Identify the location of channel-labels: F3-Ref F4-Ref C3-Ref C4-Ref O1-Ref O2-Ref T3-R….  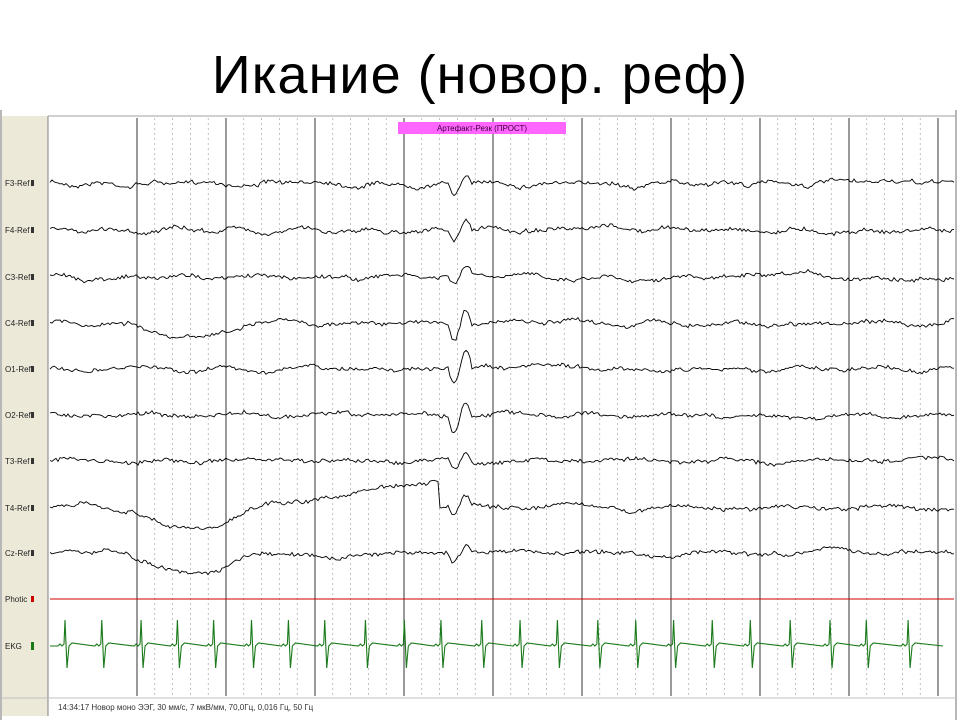
(19, 415).